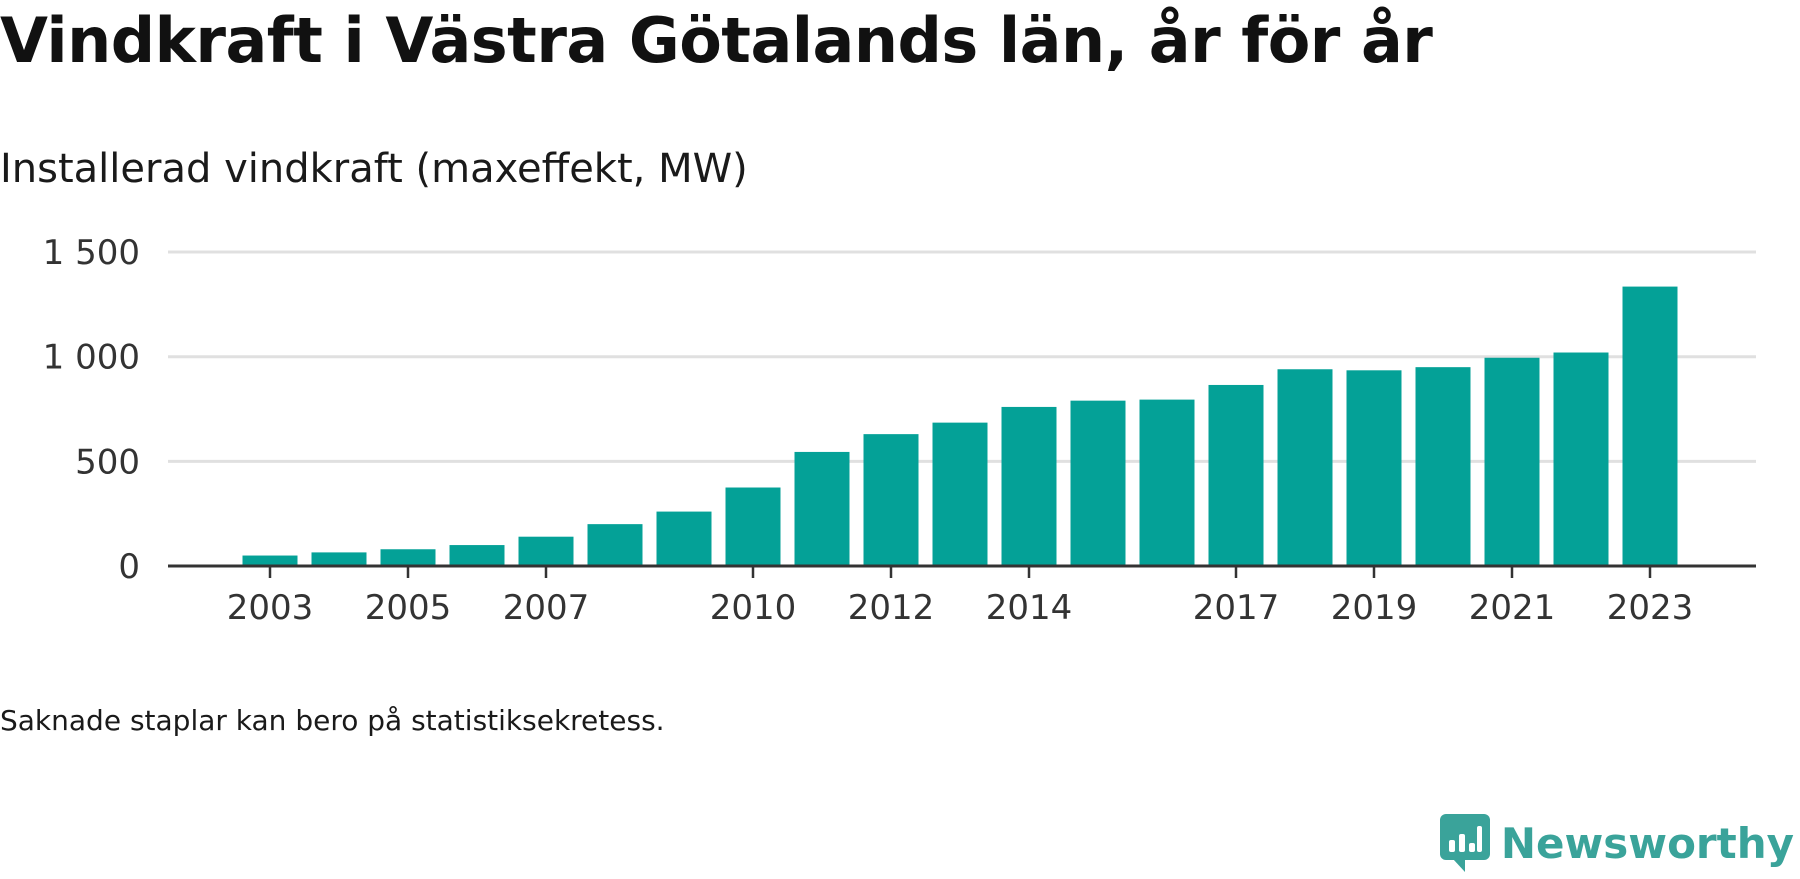  Describe the element at coordinates (129, 567) in the screenshot. I see `y-tick-label: 0` at that location.